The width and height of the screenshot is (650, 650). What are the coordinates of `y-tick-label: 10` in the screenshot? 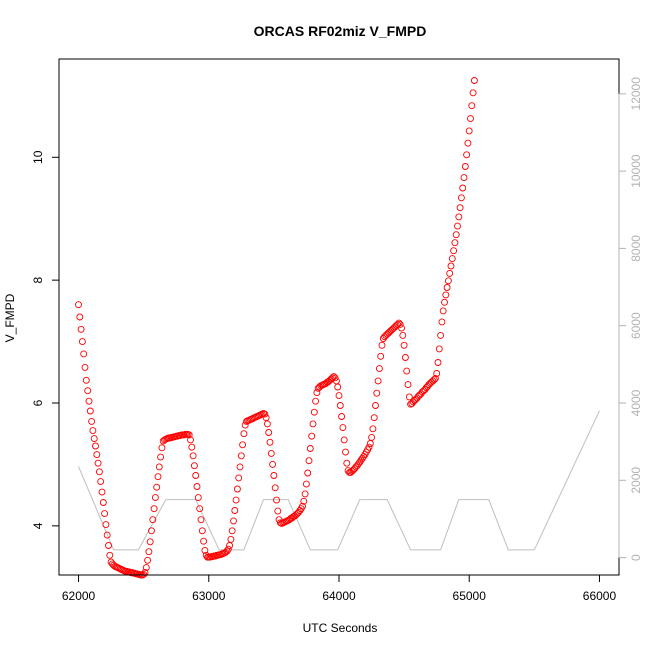 It's located at (38, 157).